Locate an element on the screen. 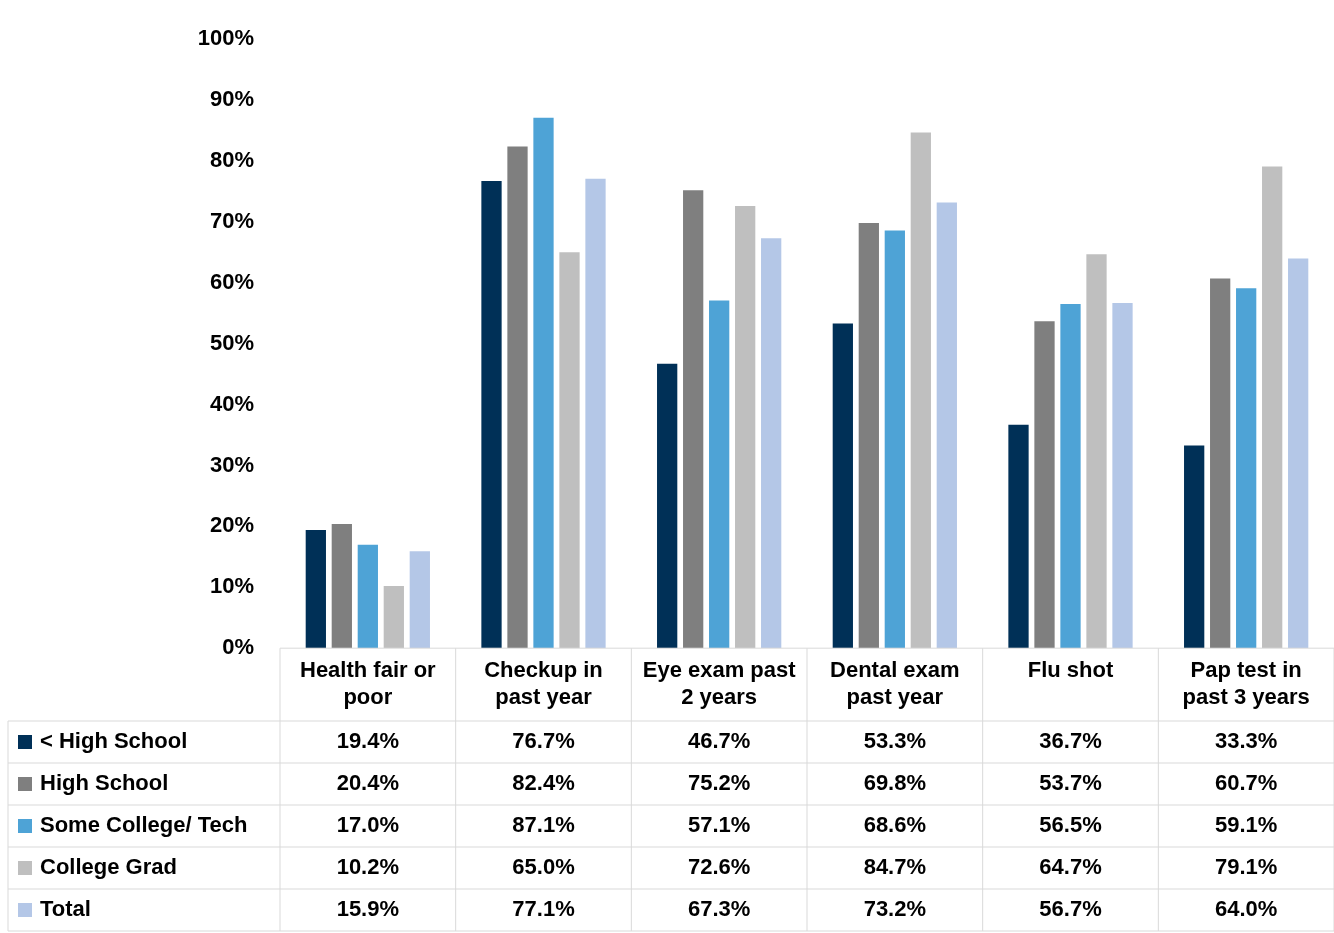 The height and width of the screenshot is (933, 1334). data-label: 46.7% is located at coordinates (719, 741).